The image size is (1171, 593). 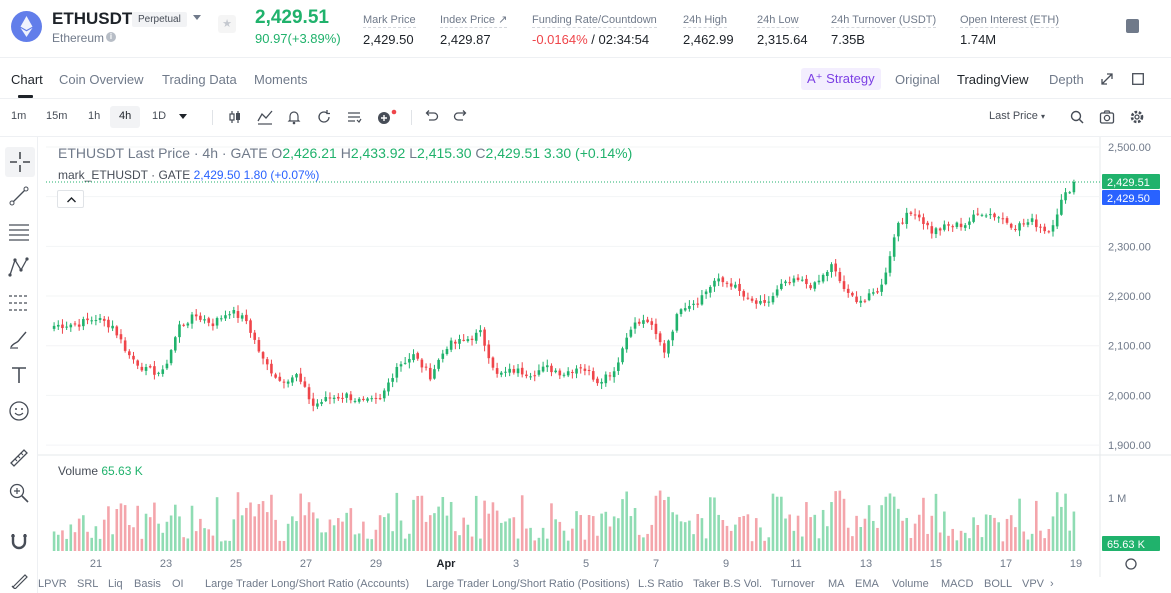 I want to click on indicator-boll: BOLL, so click(x=998, y=584).